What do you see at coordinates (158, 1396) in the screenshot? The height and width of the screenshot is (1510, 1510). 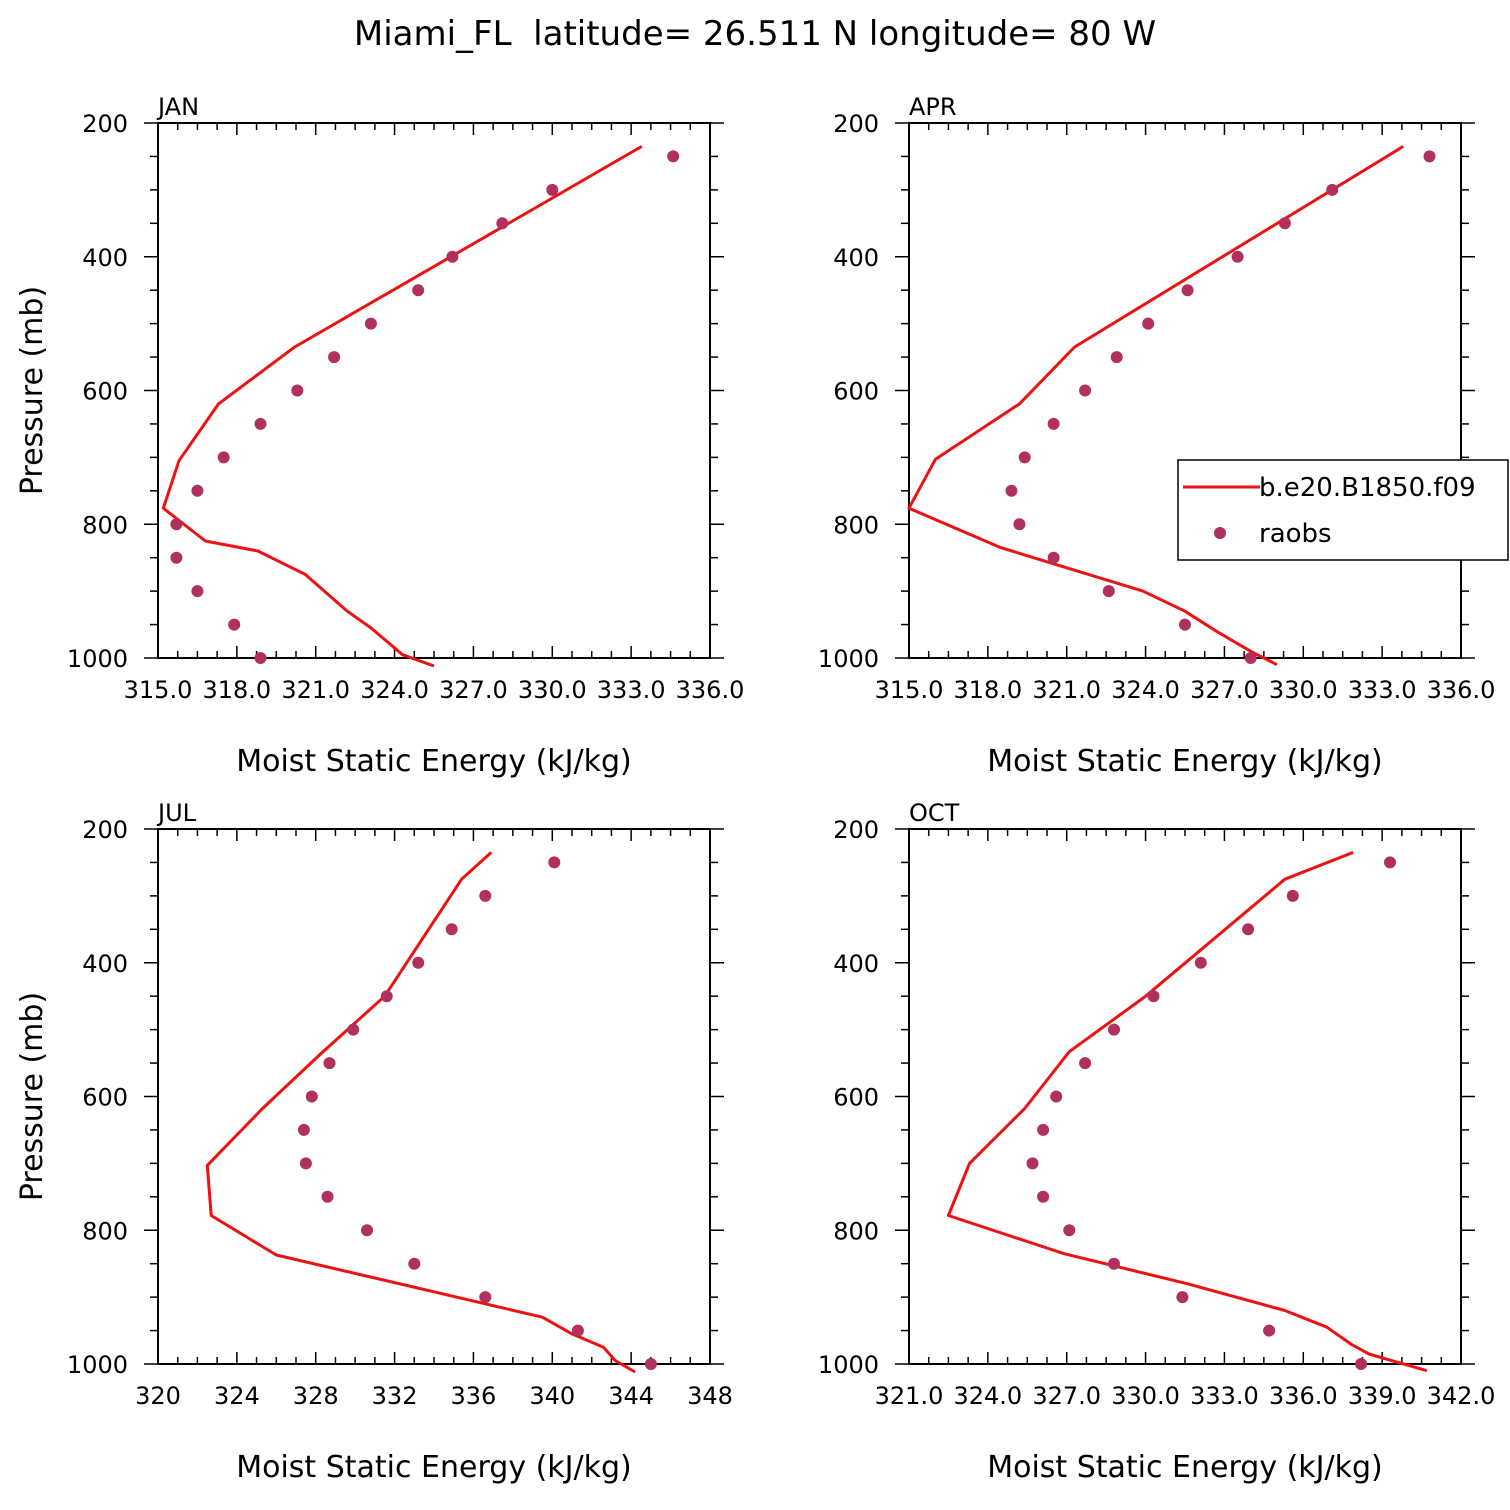 I see `jul-x-tick-label: 320` at bounding box center [158, 1396].